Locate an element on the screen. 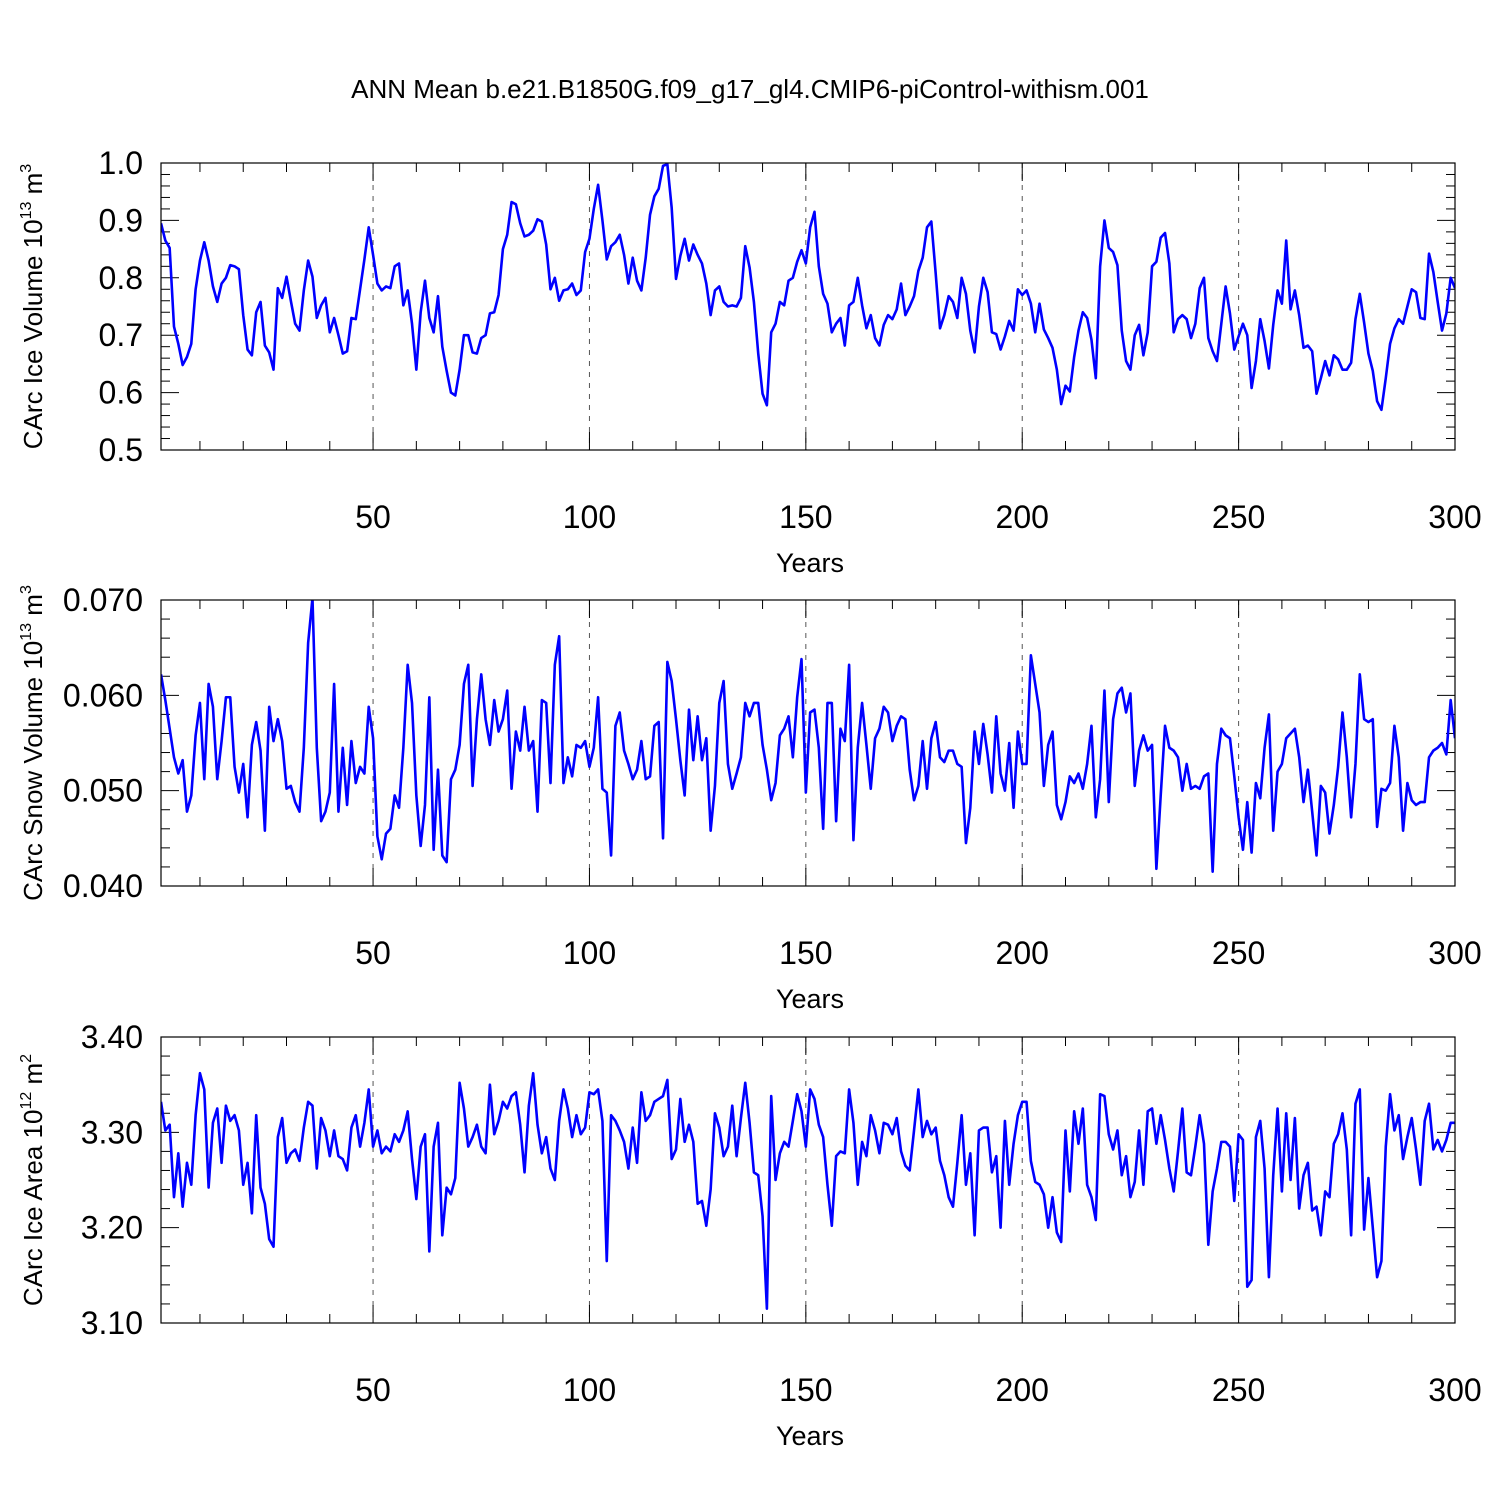 Image resolution: width=1500 pixels, height=1500 pixels. y-tick-label: 3.40 is located at coordinates (112, 1037).